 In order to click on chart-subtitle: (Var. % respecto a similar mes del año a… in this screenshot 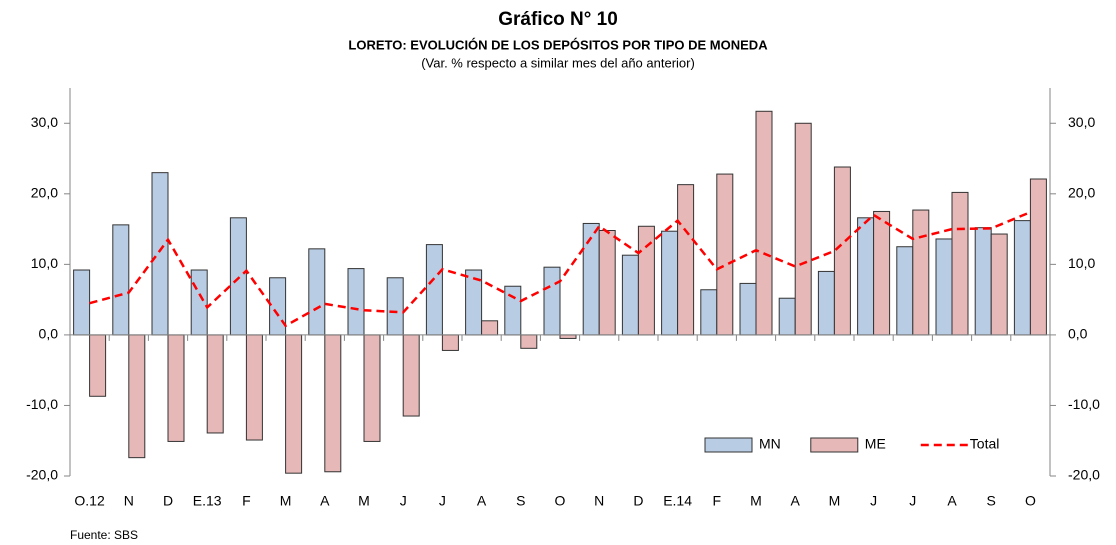, I will do `click(558, 62)`.